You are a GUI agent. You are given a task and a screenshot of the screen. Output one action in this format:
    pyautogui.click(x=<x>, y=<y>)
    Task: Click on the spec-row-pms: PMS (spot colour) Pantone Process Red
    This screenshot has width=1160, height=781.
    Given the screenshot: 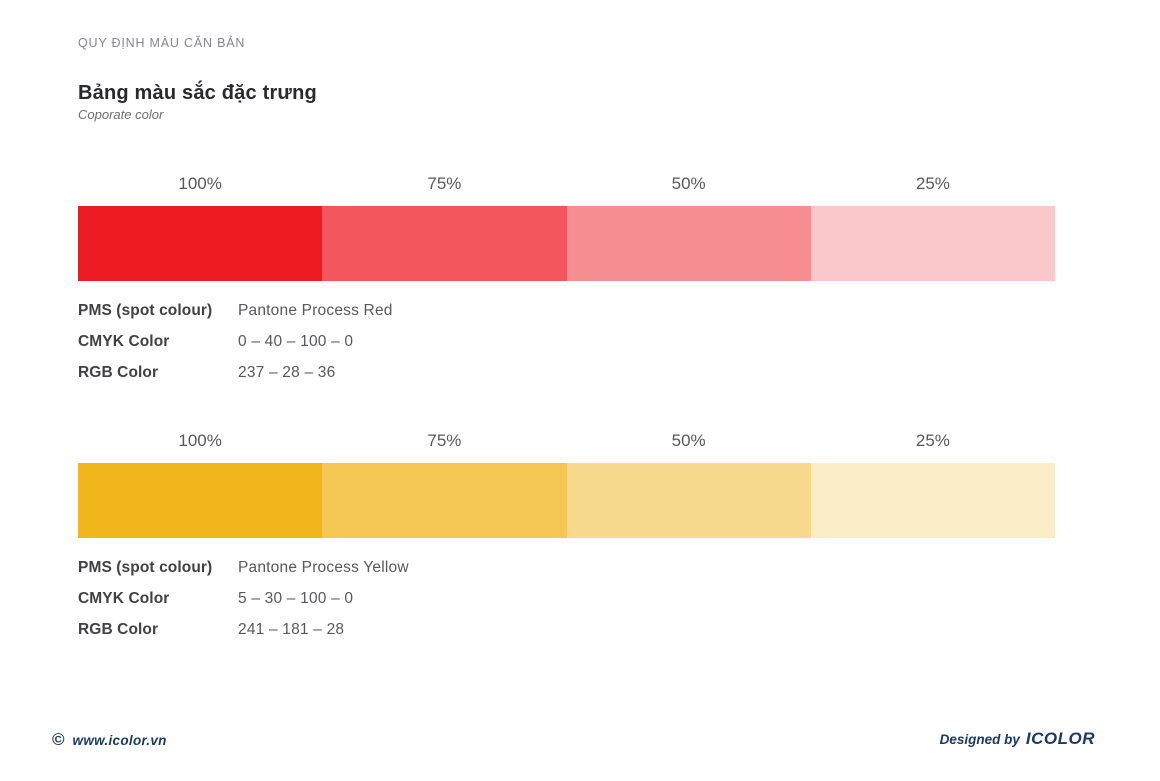 What is the action you would take?
    pyautogui.click(x=566, y=311)
    